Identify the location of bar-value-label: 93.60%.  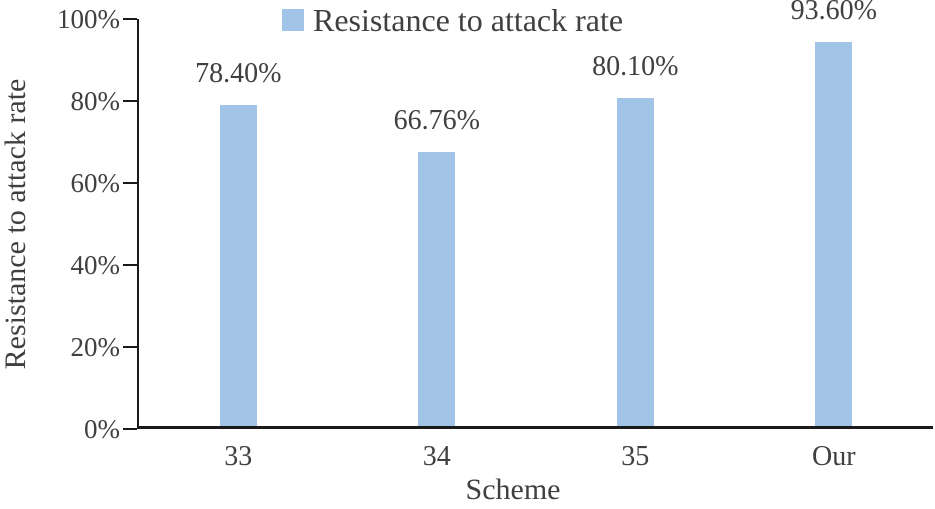
(833, 13).